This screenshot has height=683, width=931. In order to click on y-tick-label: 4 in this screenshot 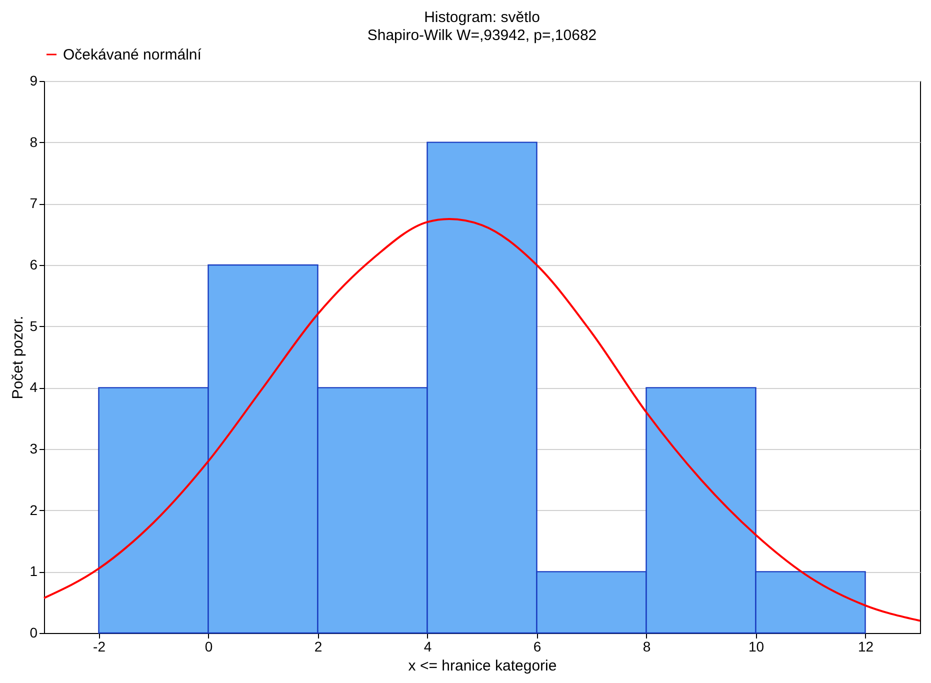, I will do `click(34, 387)`.